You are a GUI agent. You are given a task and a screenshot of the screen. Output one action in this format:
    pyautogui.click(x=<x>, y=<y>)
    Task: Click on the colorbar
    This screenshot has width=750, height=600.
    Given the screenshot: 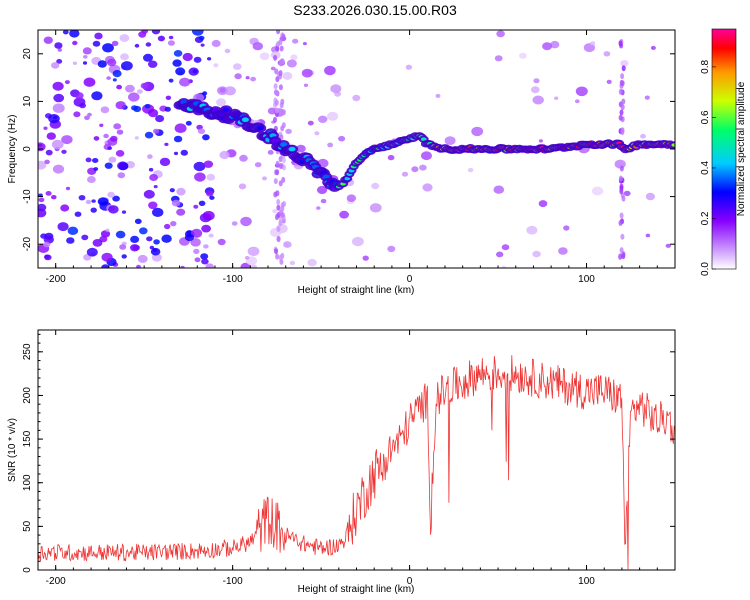 What is the action you would take?
    pyautogui.click(x=724, y=149)
    